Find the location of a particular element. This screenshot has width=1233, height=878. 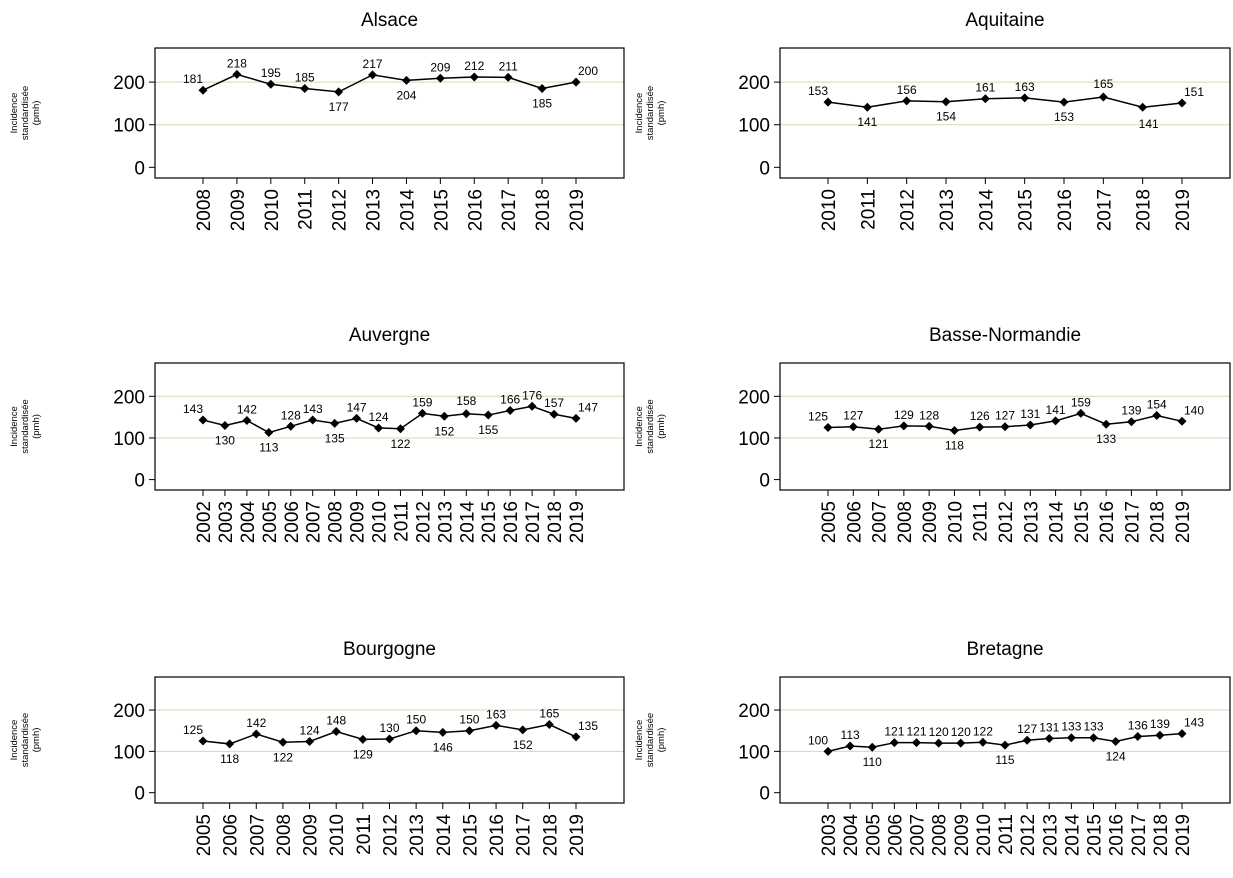

data-label: 124 is located at coordinates (310, 730).